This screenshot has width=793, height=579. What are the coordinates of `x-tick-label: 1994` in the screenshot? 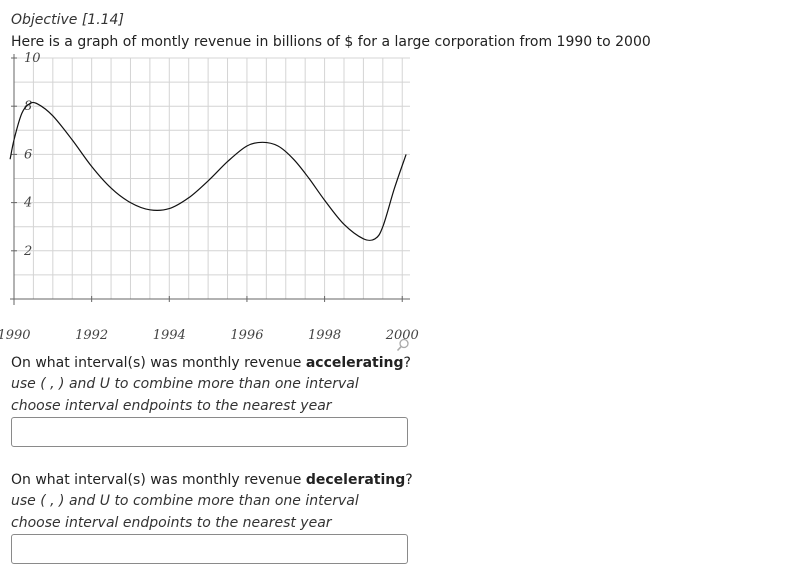 It's located at (169, 335).